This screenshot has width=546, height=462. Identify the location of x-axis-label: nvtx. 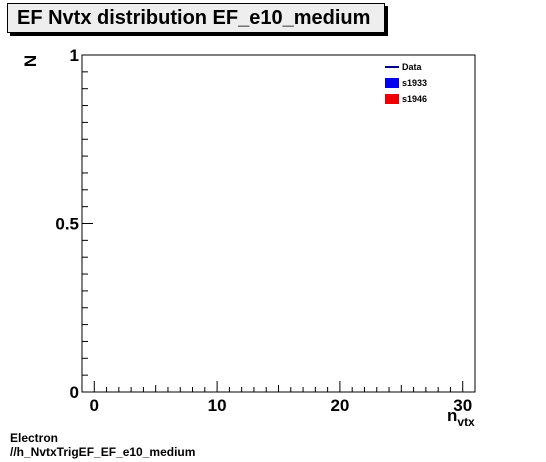
(461, 417).